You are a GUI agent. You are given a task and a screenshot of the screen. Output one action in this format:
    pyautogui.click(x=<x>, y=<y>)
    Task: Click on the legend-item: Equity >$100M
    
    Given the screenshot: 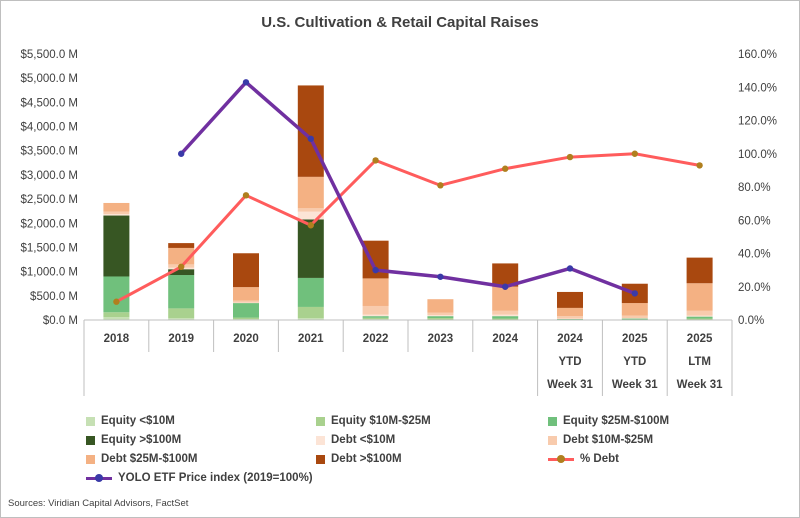 What is the action you would take?
    pyautogui.click(x=133, y=440)
    